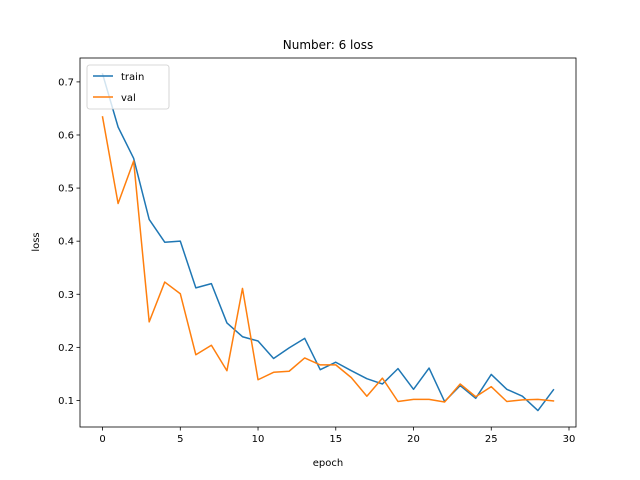 This screenshot has height=480, width=640. I want to click on legend-label-train: train, so click(132, 77).